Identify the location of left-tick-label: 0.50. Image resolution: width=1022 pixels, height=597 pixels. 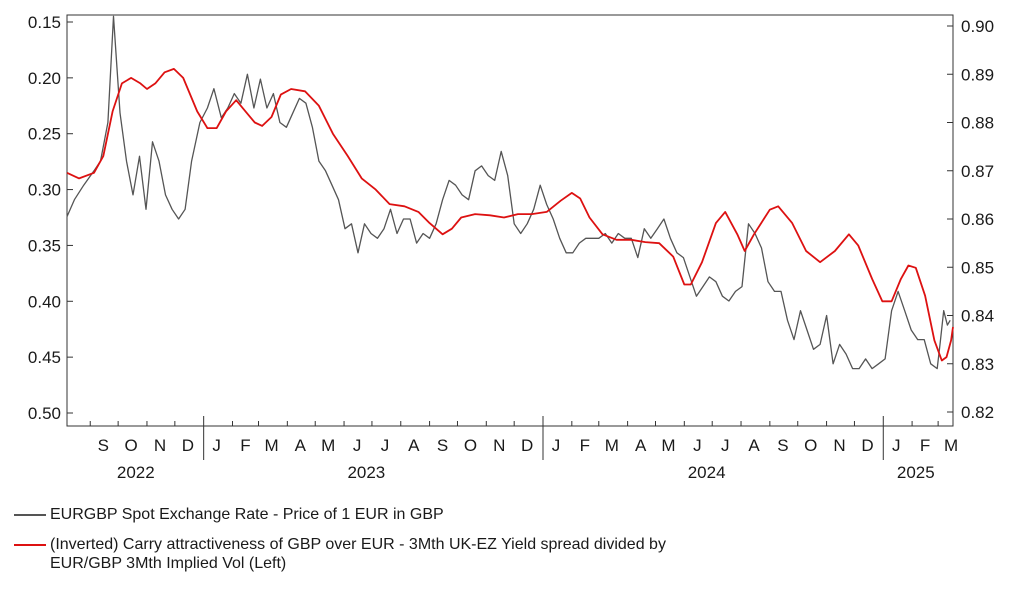
(44, 413).